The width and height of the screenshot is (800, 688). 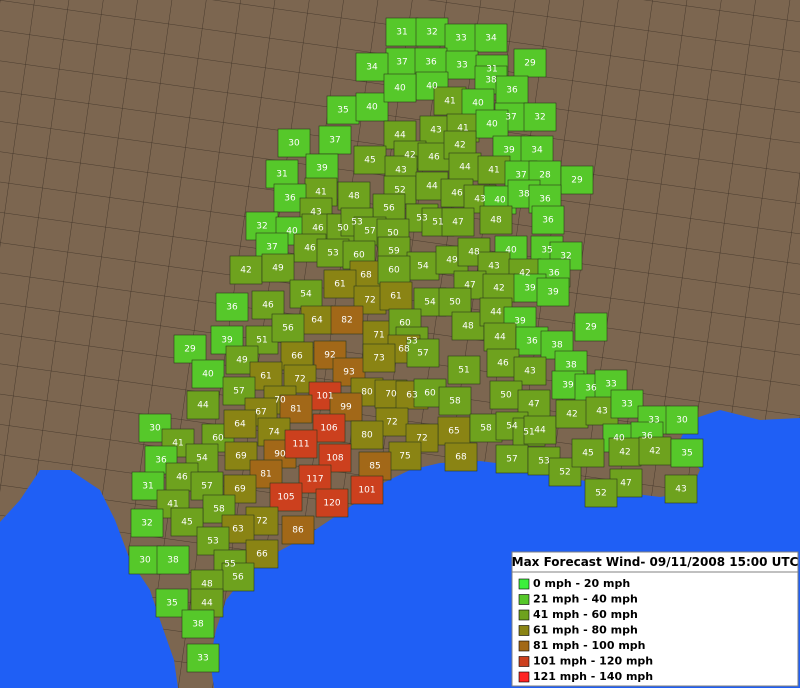 I want to click on county-value: 48, so click(x=354, y=197).